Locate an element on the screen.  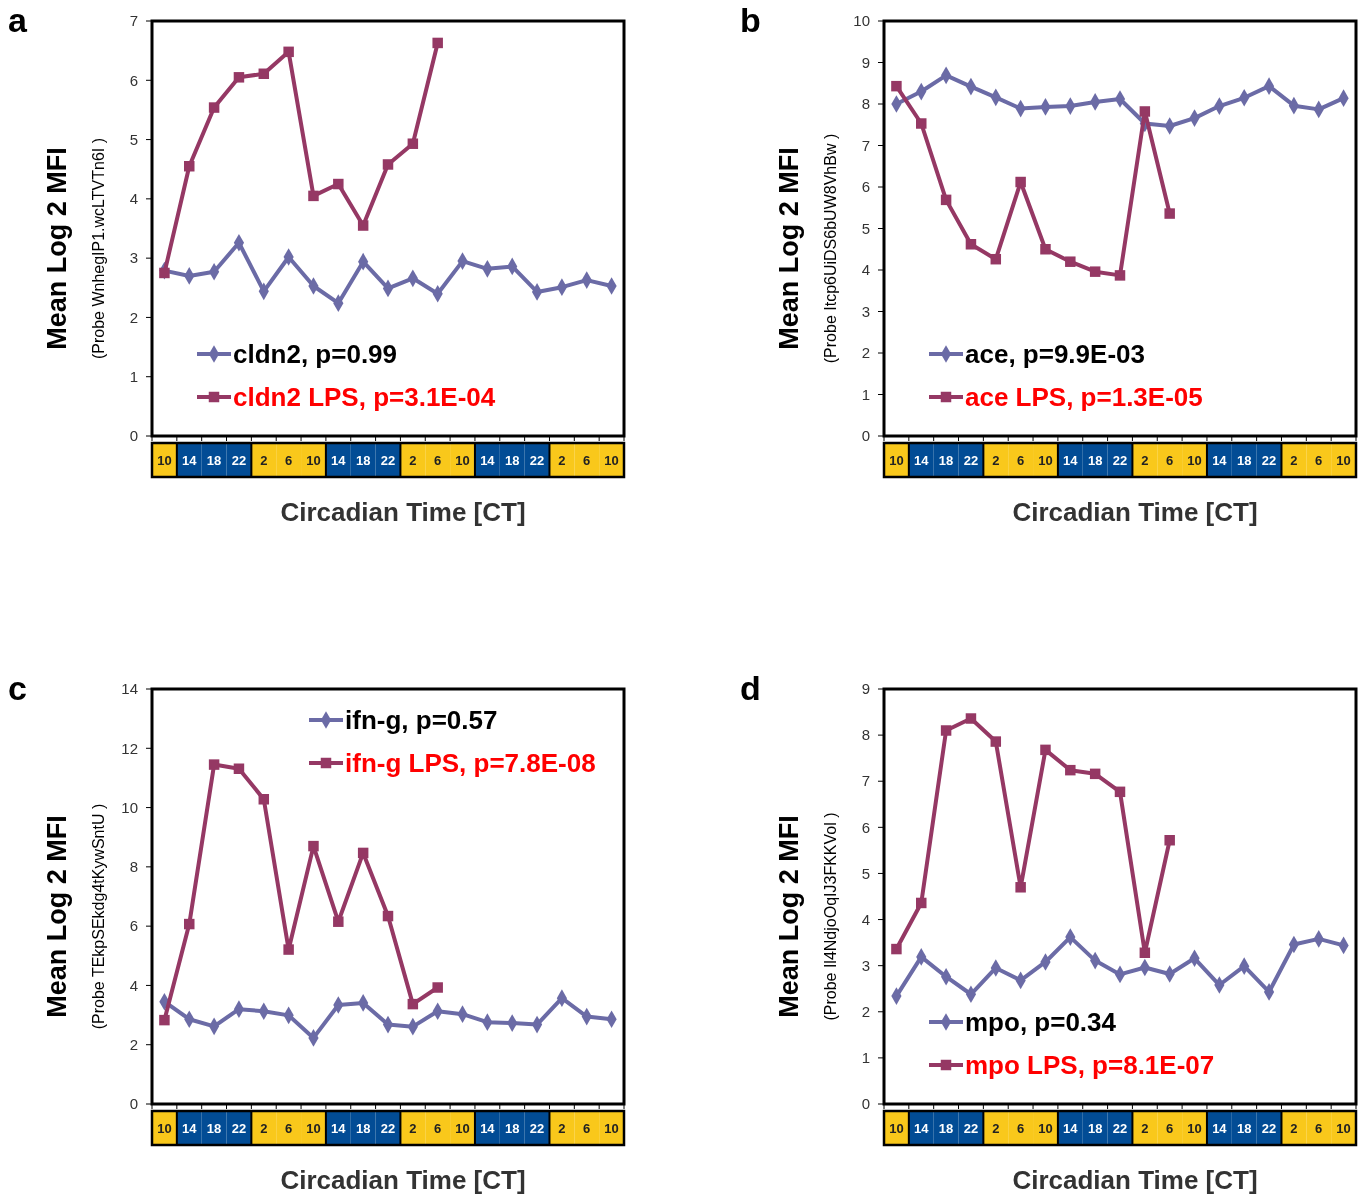
y-axis-title: Mean Log 2 MFI (Probe WnhegIP1.wcLTVTn6I ) is located at coordinates (74, 248).